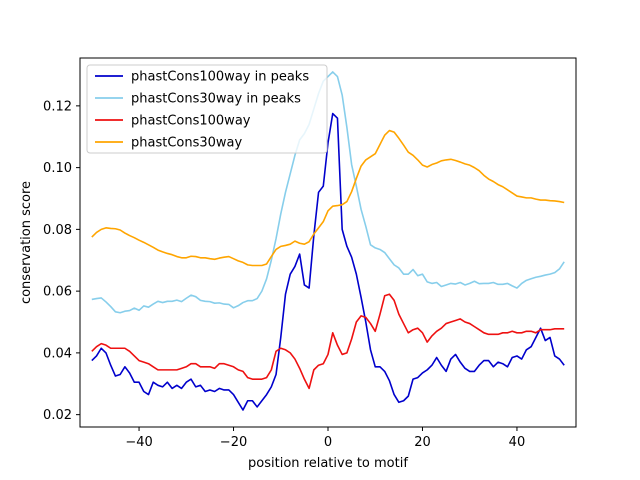 This screenshot has height=480, width=640. Describe the element at coordinates (138, 442) in the screenshot. I see `x-tick-label-0: −40` at that location.